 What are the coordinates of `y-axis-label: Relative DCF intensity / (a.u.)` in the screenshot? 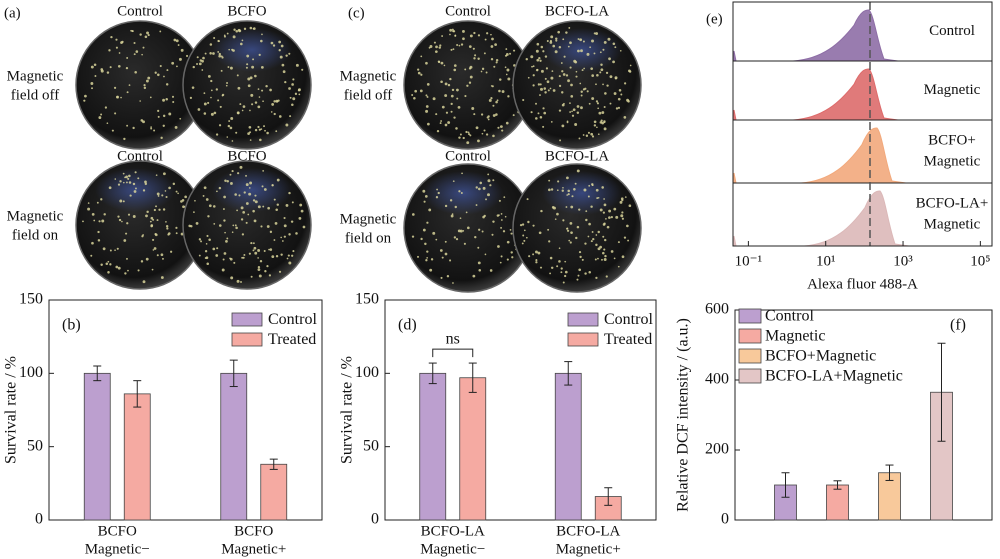 It's located at (683, 415).